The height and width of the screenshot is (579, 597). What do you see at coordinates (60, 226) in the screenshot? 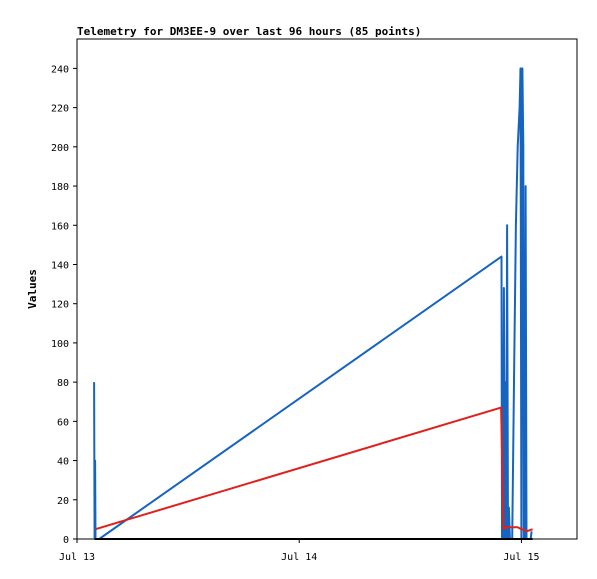
I see `y-tick-label: 160` at bounding box center [60, 226].